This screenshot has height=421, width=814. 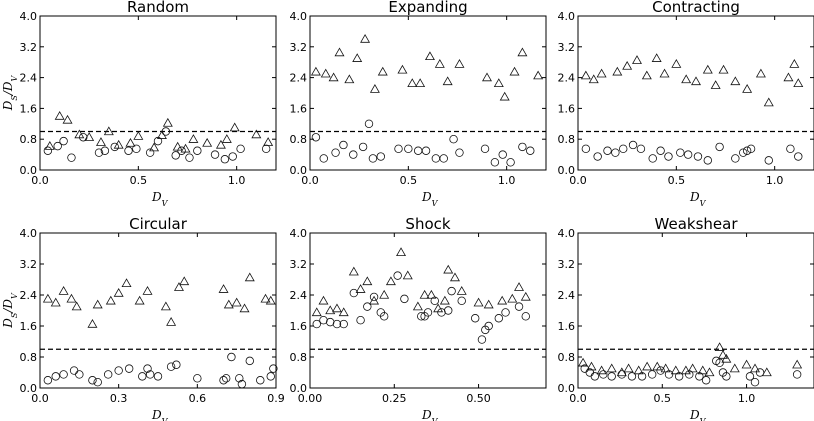 I want to click on panel-title-shock: Shock, so click(x=427, y=224).